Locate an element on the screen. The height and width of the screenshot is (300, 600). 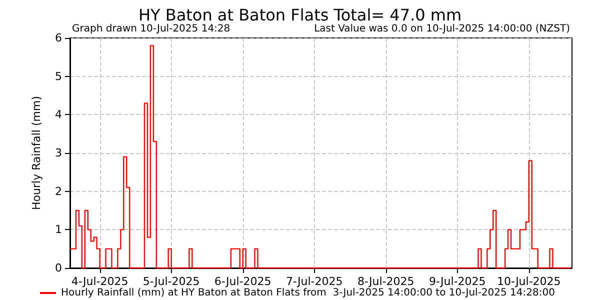
x-tick-label: 9-Jul-2025 is located at coordinates (457, 281).